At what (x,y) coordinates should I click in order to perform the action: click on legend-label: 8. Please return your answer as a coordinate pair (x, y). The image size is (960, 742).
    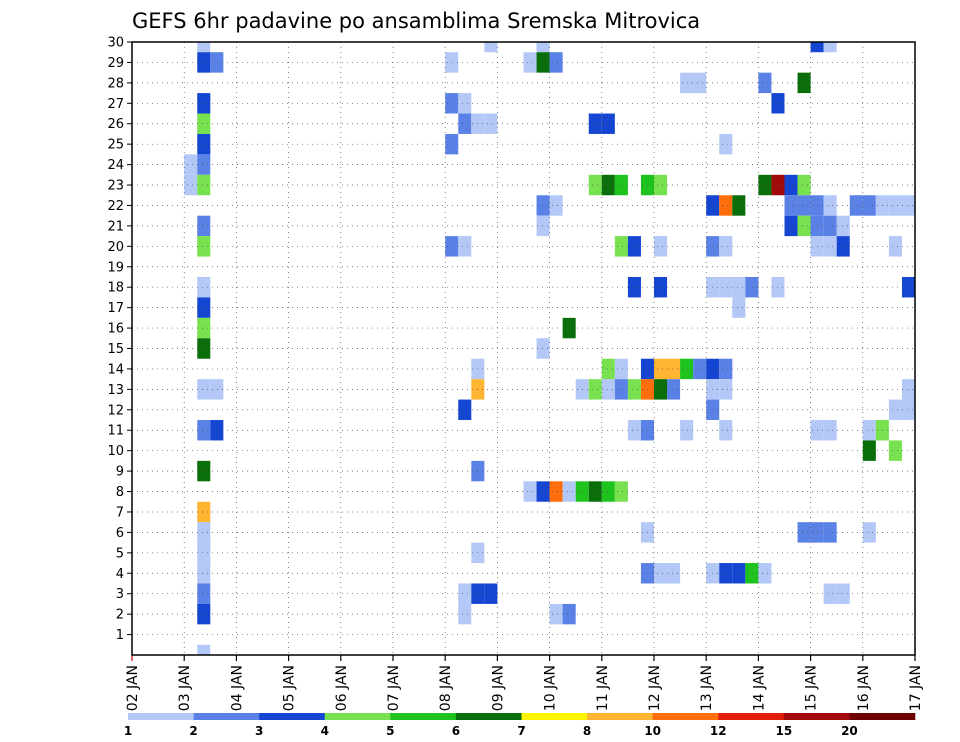
    Looking at the image, I should click on (587, 731).